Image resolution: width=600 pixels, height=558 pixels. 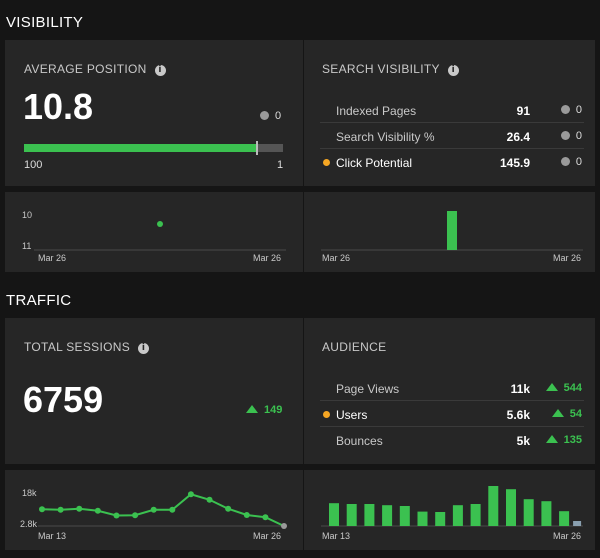 What do you see at coordinates (452, 414) in the screenshot?
I see `list-item-users: Users 5.6k 54` at bounding box center [452, 414].